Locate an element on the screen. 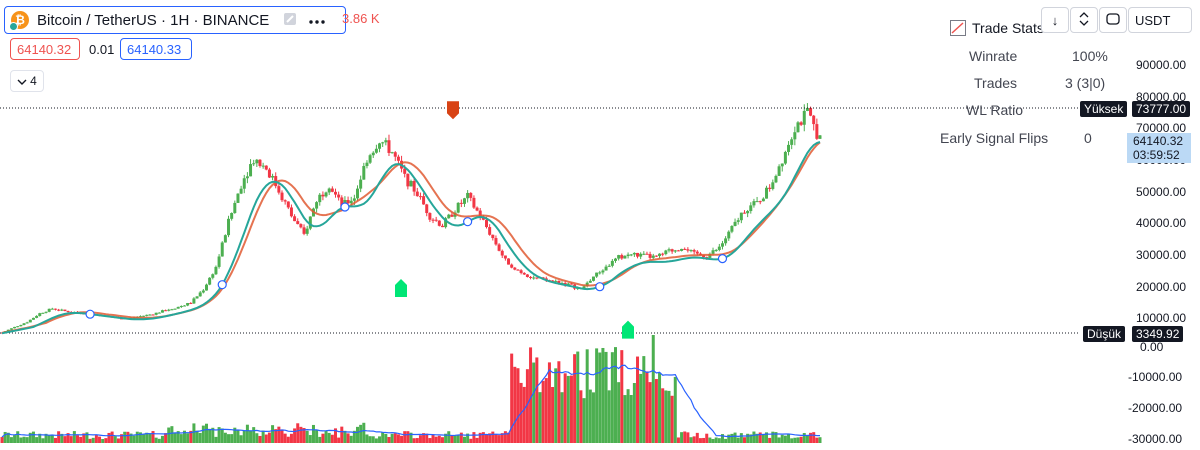  maximize-button is located at coordinates (1113, 20).